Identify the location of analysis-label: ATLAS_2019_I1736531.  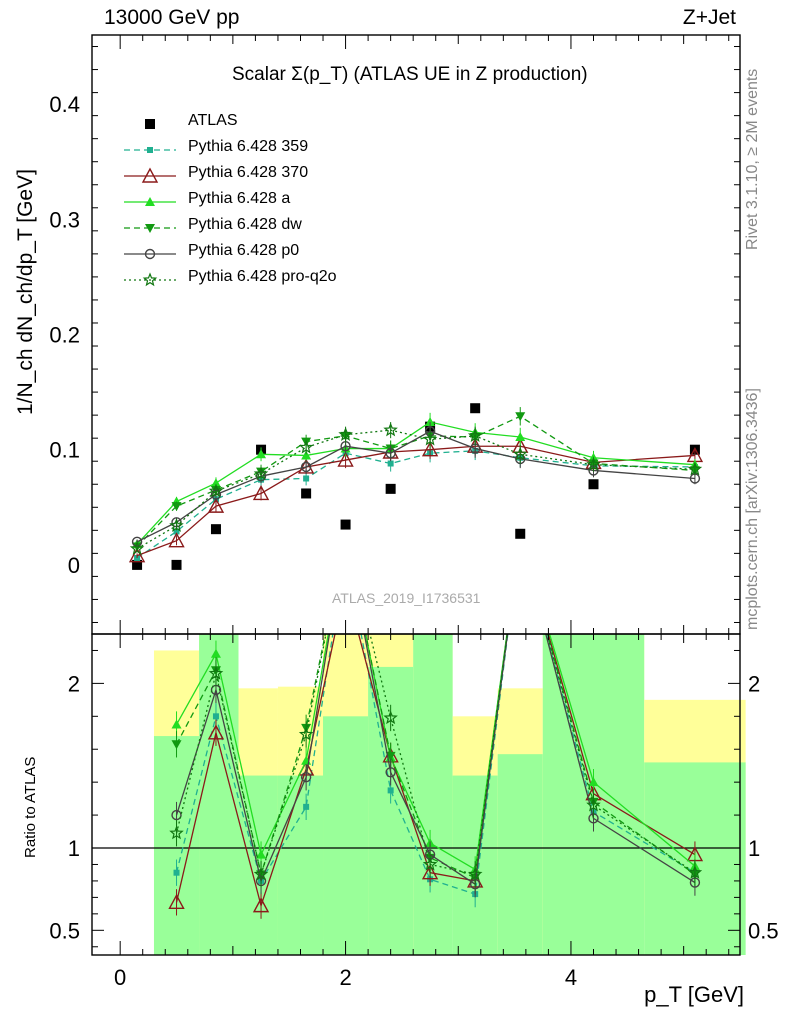
(406, 598).